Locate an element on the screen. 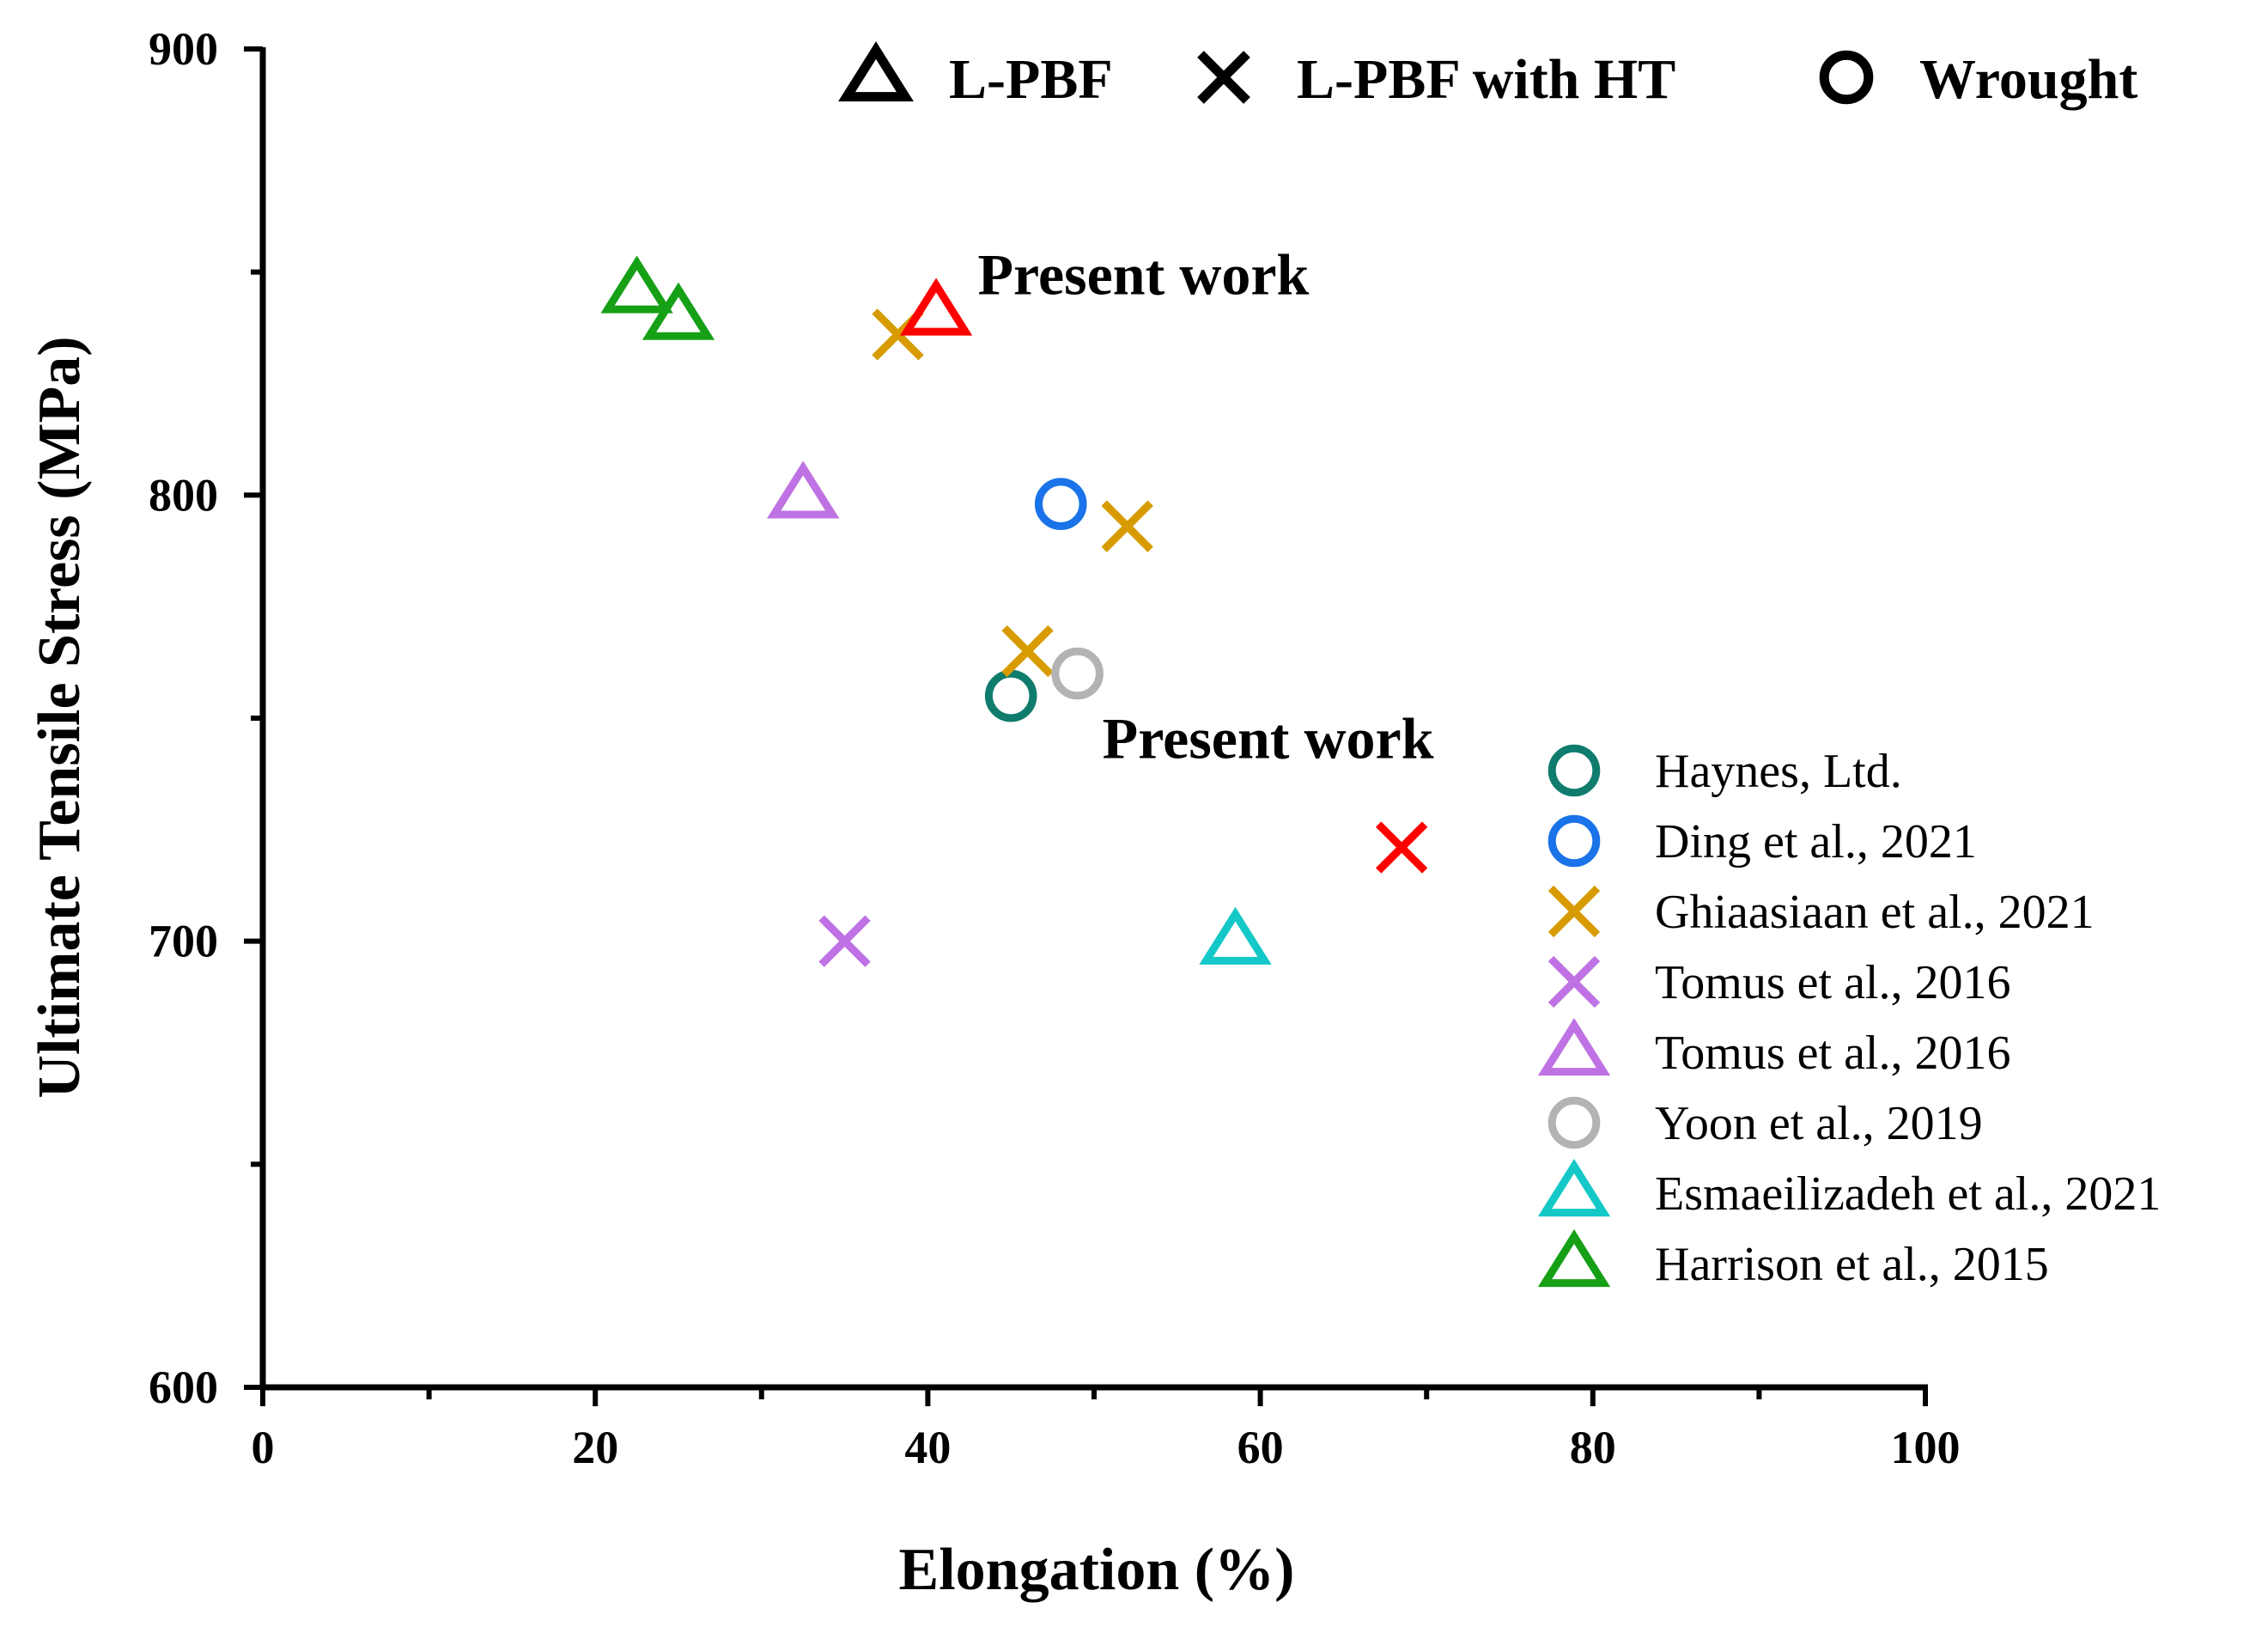 This screenshot has width=2268, height=1627. series-legend-label: Harrison et al., 2015 is located at coordinates (1852, 1264).